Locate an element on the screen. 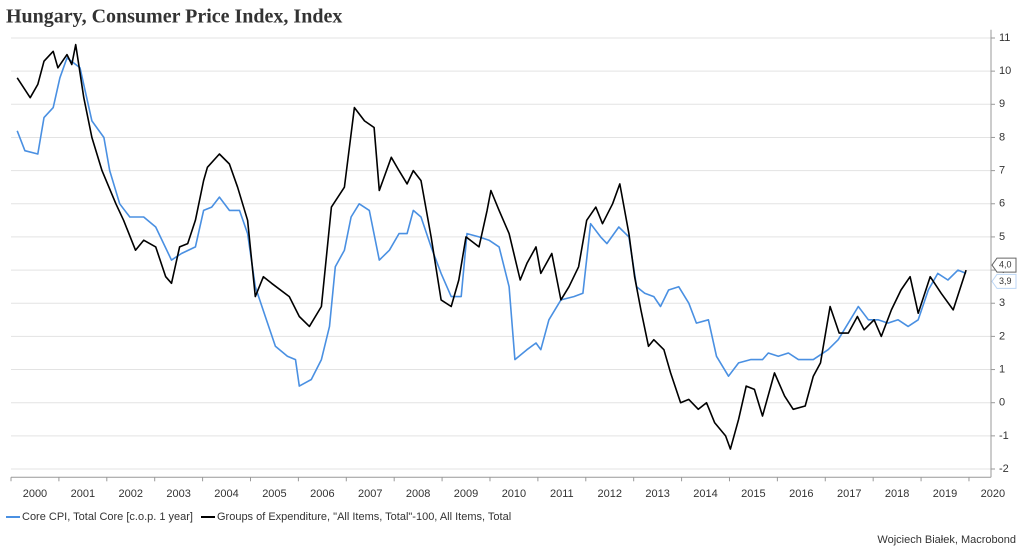 Image resolution: width=1024 pixels, height=555 pixels. y-tick-label: 11 is located at coordinates (1004, 38).